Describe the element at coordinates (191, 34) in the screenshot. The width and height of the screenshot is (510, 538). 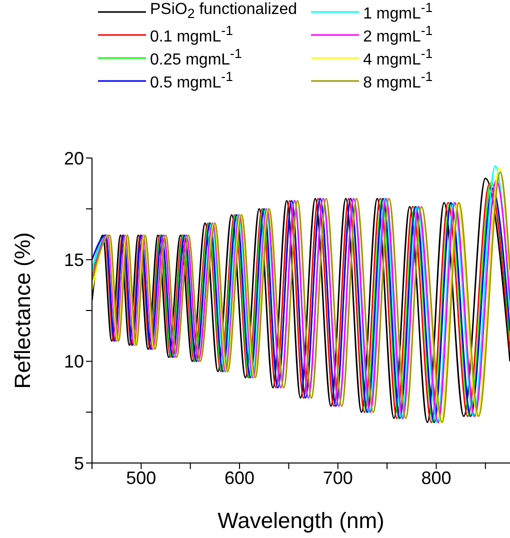
I see `legend-label: 0.1 mgmL$^{-1}$` at that location.